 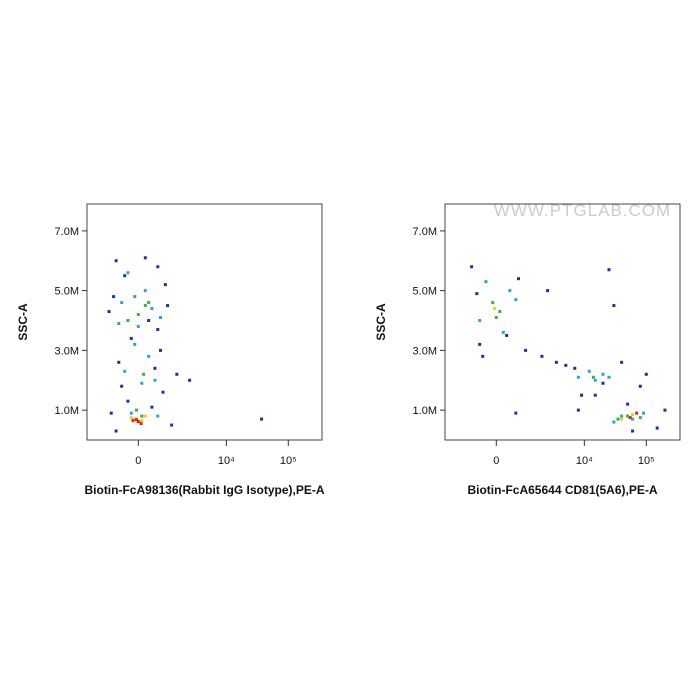 What do you see at coordinates (67, 351) in the screenshot?
I see `y-tick-label: 3.0M` at bounding box center [67, 351].